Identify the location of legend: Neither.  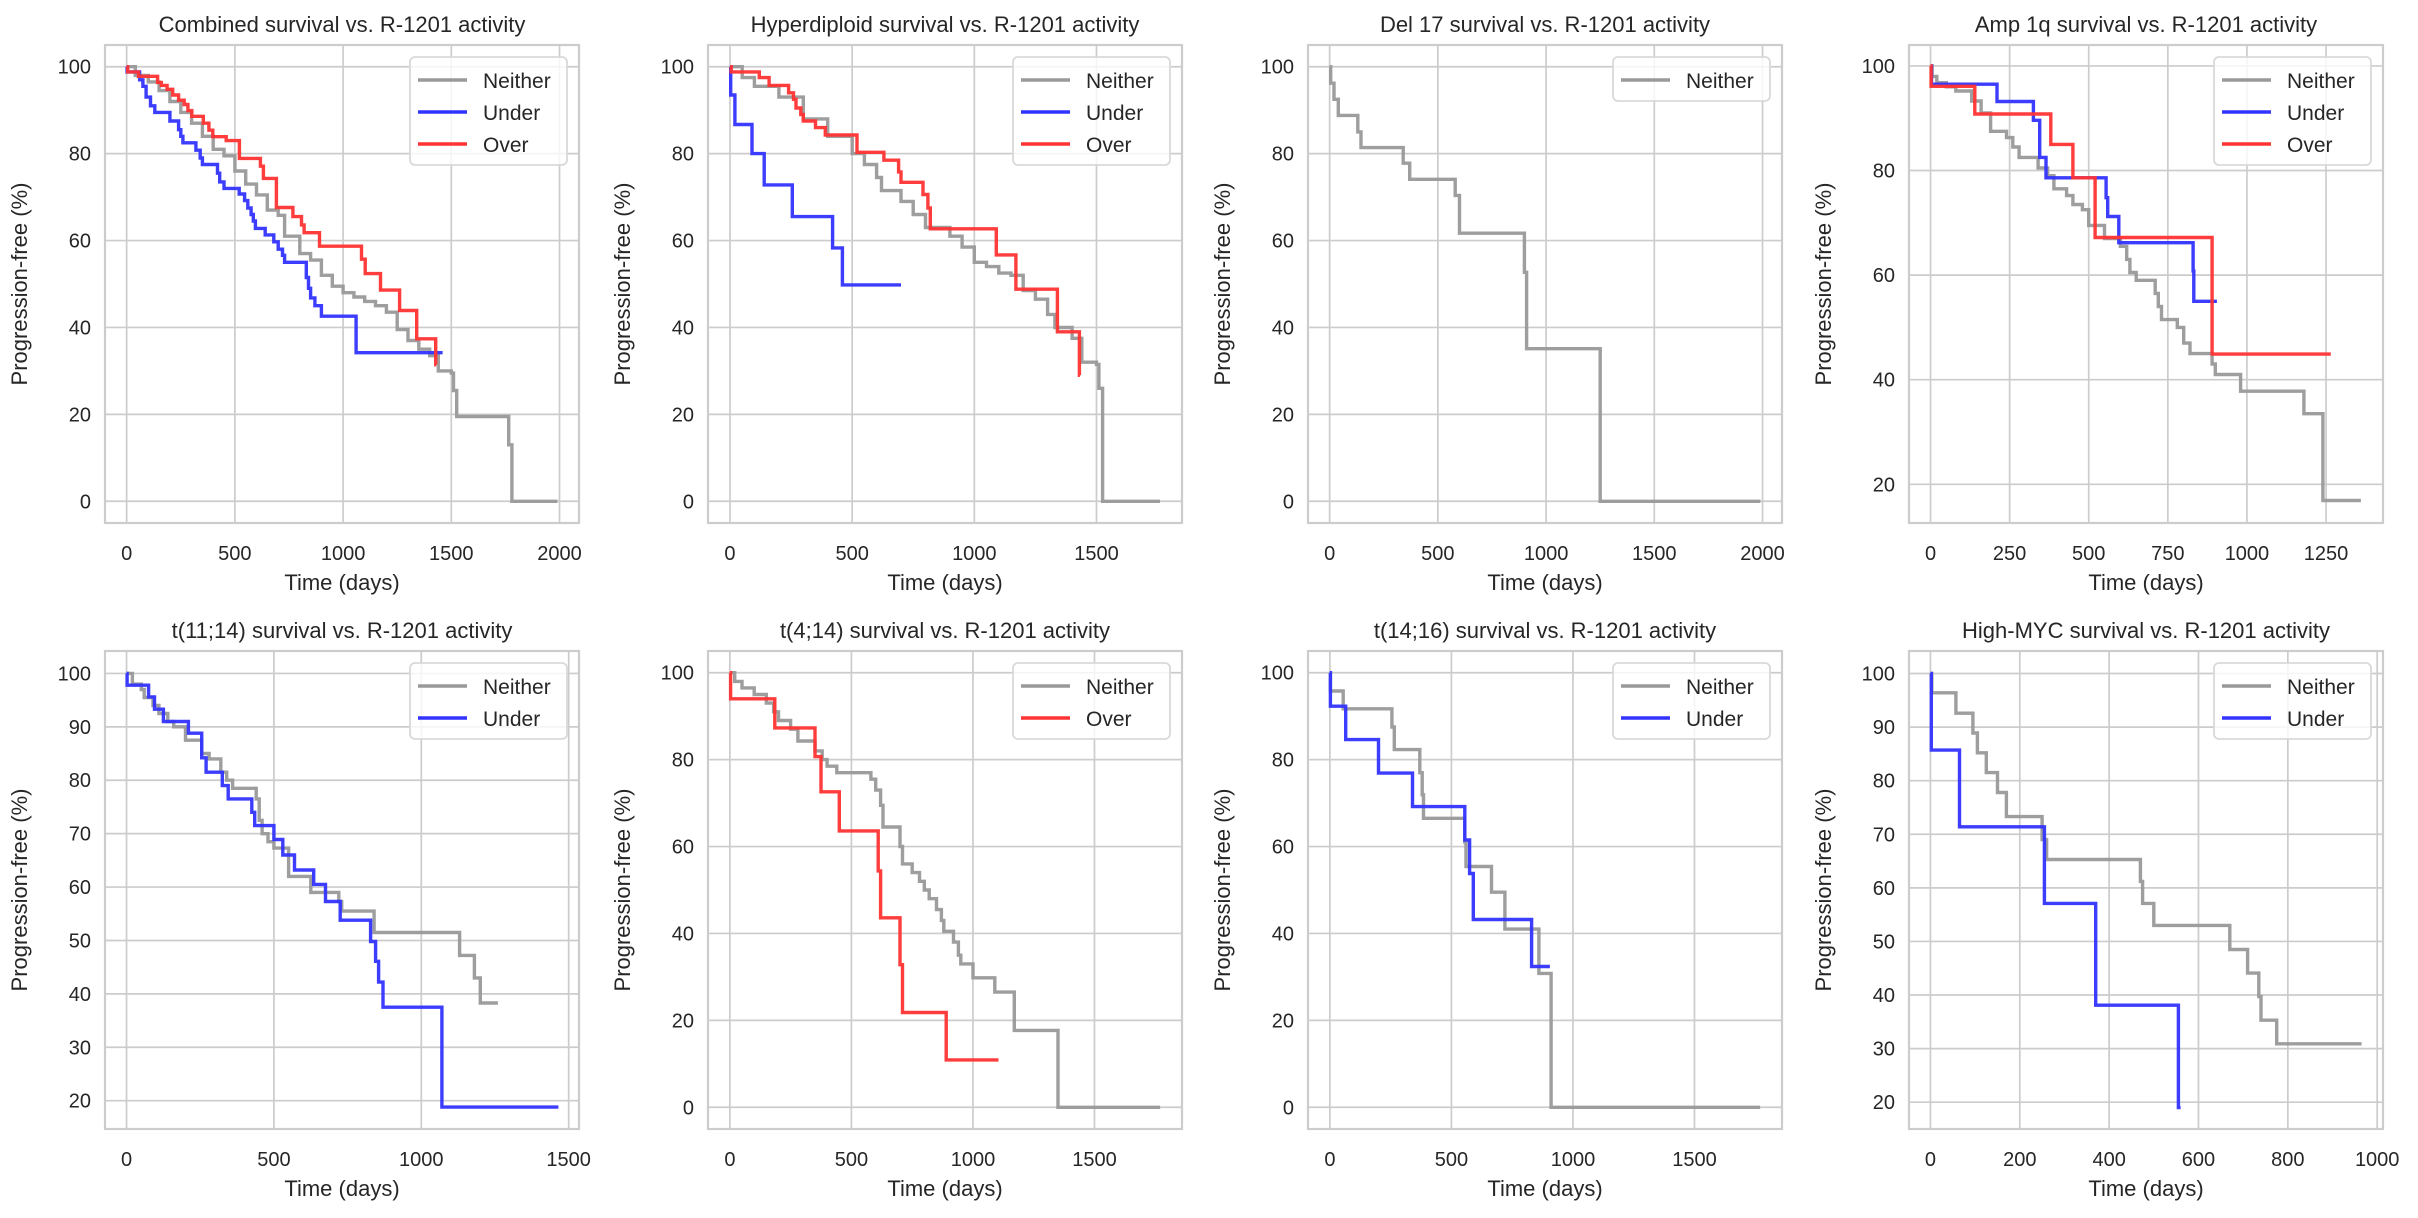
(1691, 79).